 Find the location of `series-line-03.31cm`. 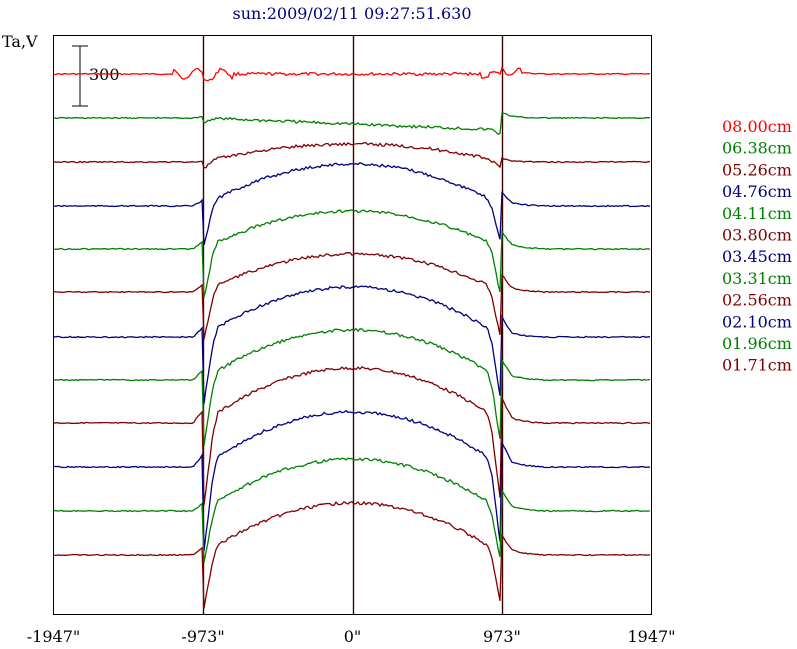

series-line-03.31cm is located at coordinates (352, 386).